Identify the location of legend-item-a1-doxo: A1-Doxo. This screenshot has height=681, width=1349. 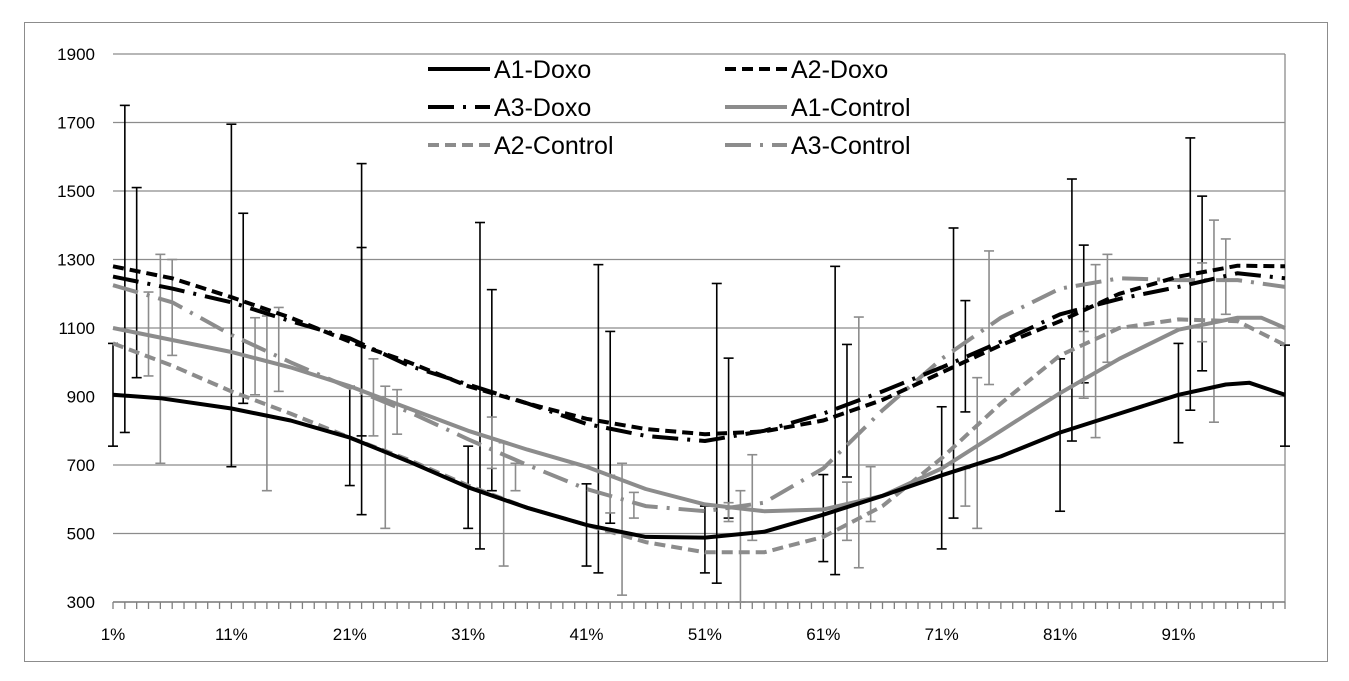
(509, 70).